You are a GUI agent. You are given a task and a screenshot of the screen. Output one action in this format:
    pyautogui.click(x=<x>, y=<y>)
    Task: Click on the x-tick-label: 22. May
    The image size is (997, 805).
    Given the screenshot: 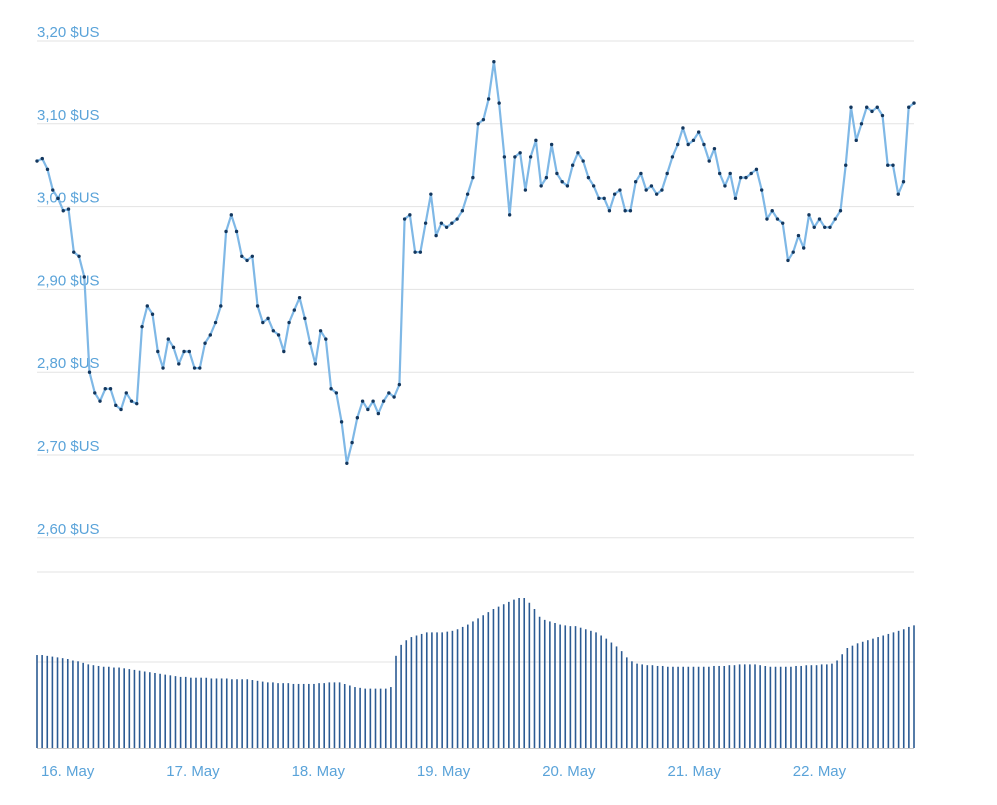 What is the action you would take?
    pyautogui.click(x=820, y=771)
    